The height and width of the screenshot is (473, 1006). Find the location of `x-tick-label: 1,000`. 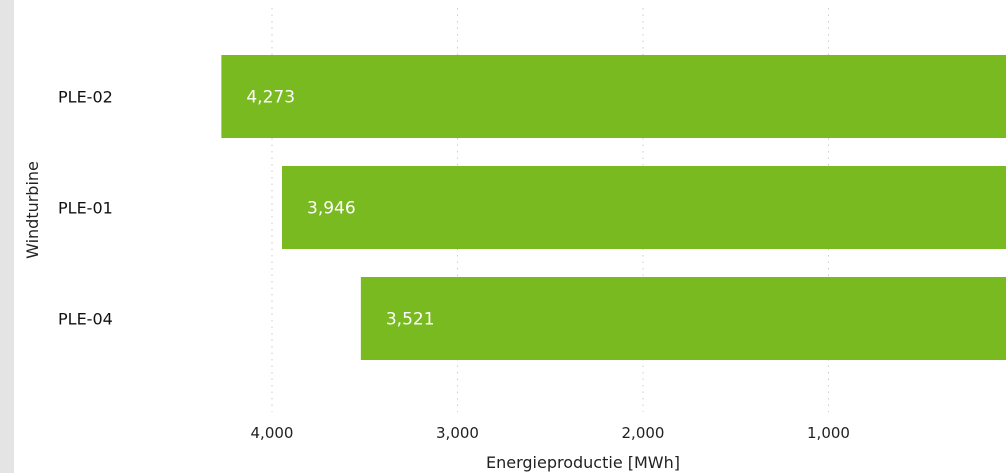

x-tick-label: 1,000 is located at coordinates (828, 433).